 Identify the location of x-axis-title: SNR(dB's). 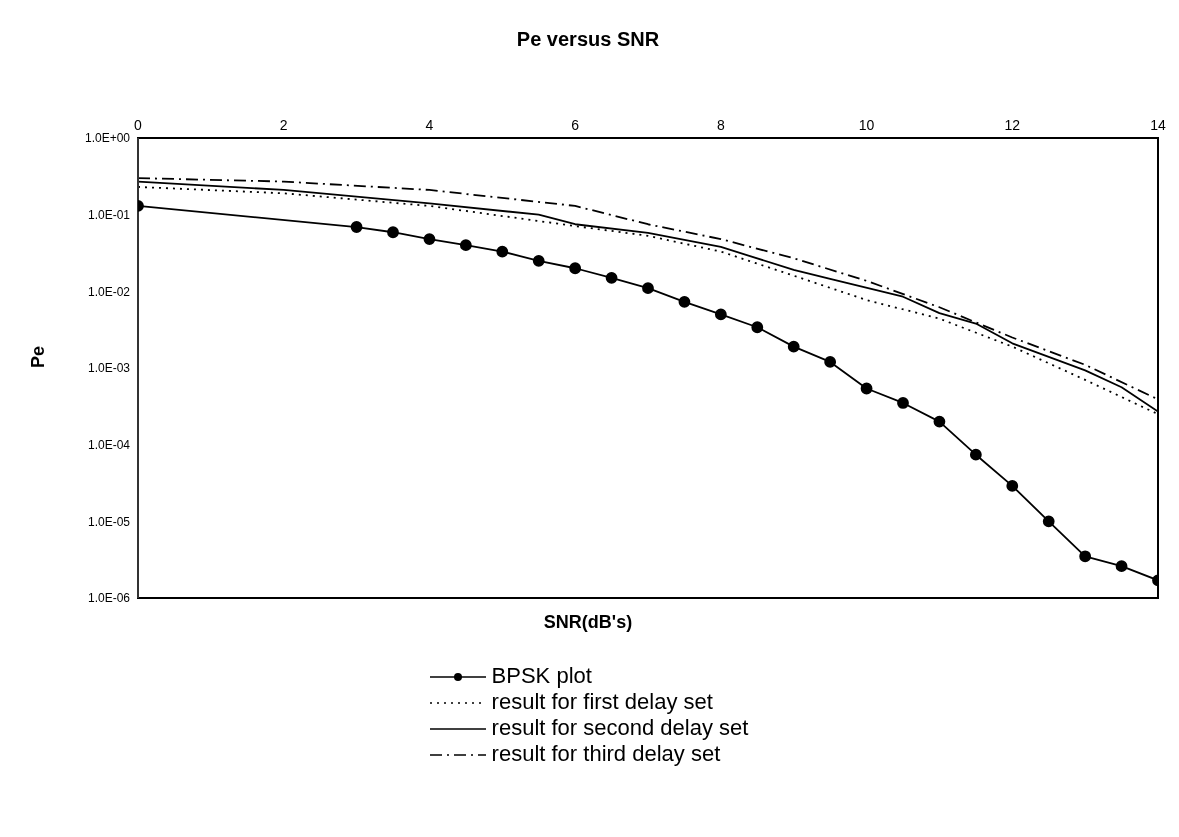
(588, 622).